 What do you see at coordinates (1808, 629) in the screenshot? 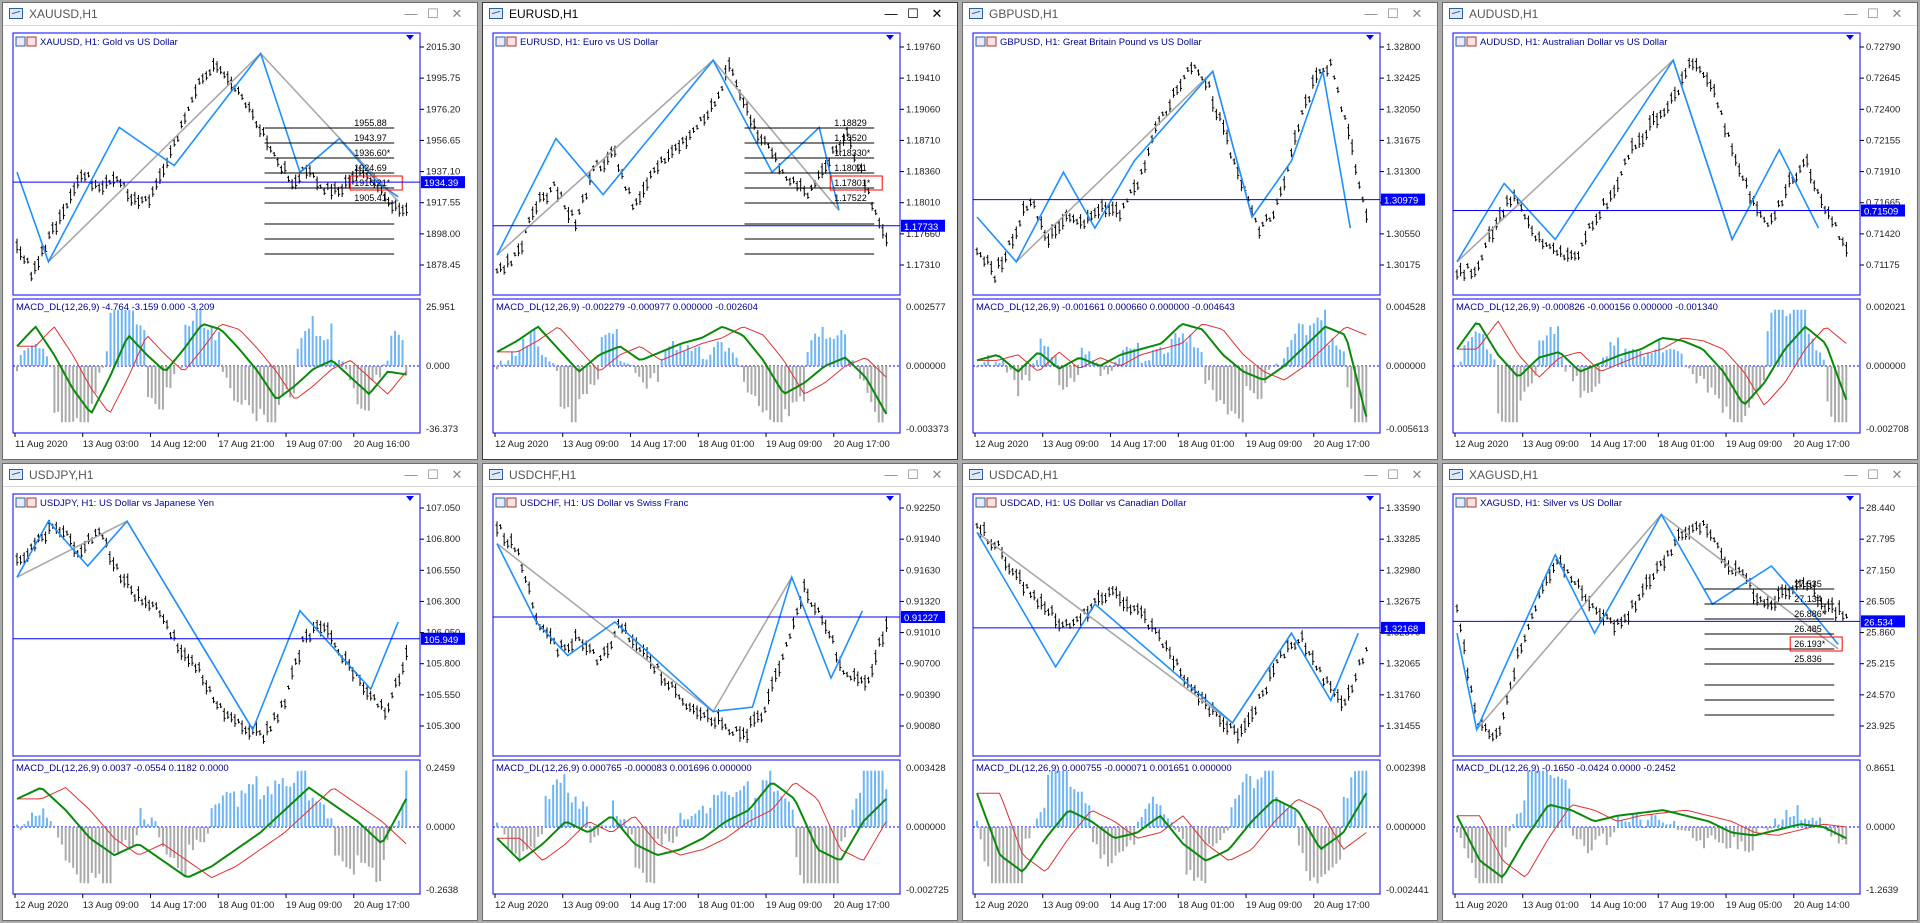
I see `fib-level-label: 26.485` at bounding box center [1808, 629].